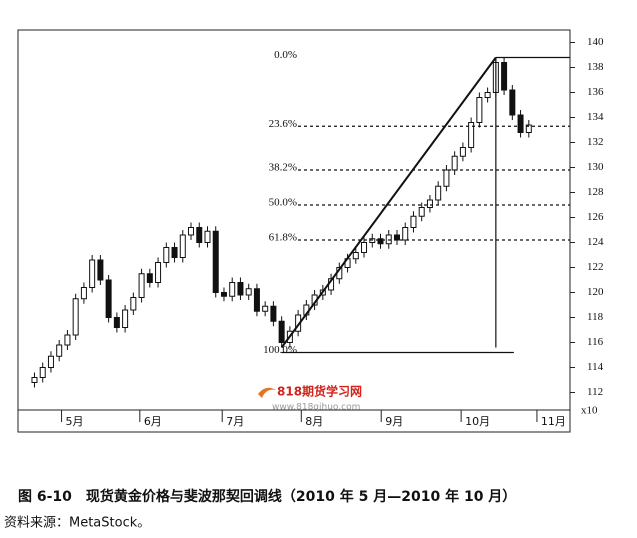 The image size is (637, 538). I want to click on x-tick-label: 9月, so click(394, 421).